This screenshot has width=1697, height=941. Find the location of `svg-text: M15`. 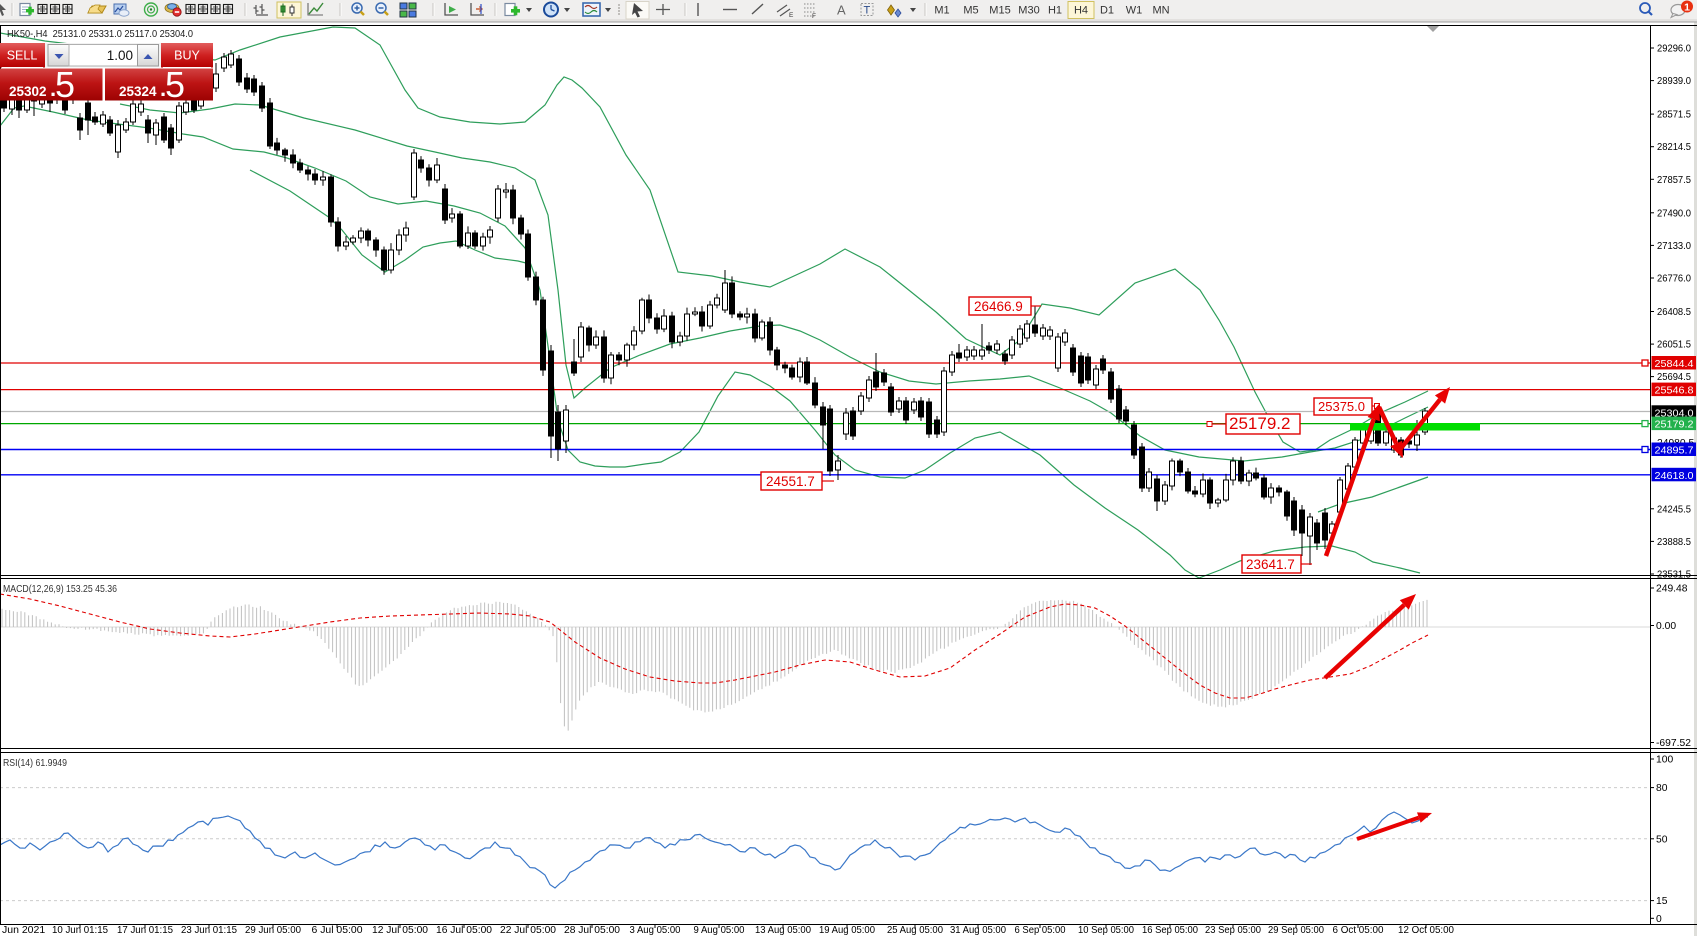

svg-text: M15 is located at coordinates (999, 11).